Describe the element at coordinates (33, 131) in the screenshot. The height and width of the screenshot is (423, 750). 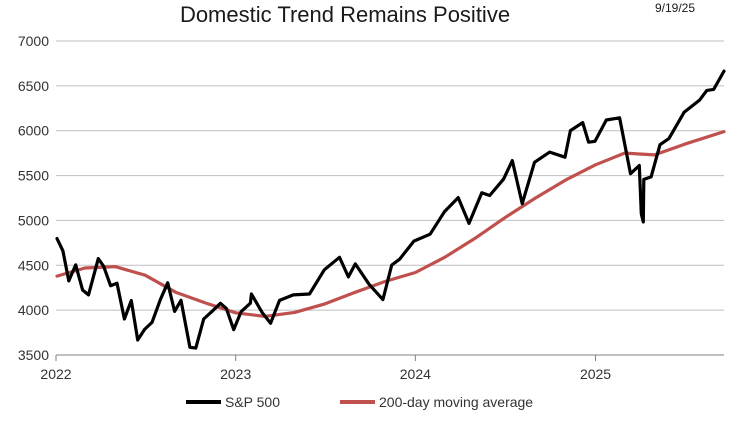
I see `y-tick-label-6000: 6000` at that location.